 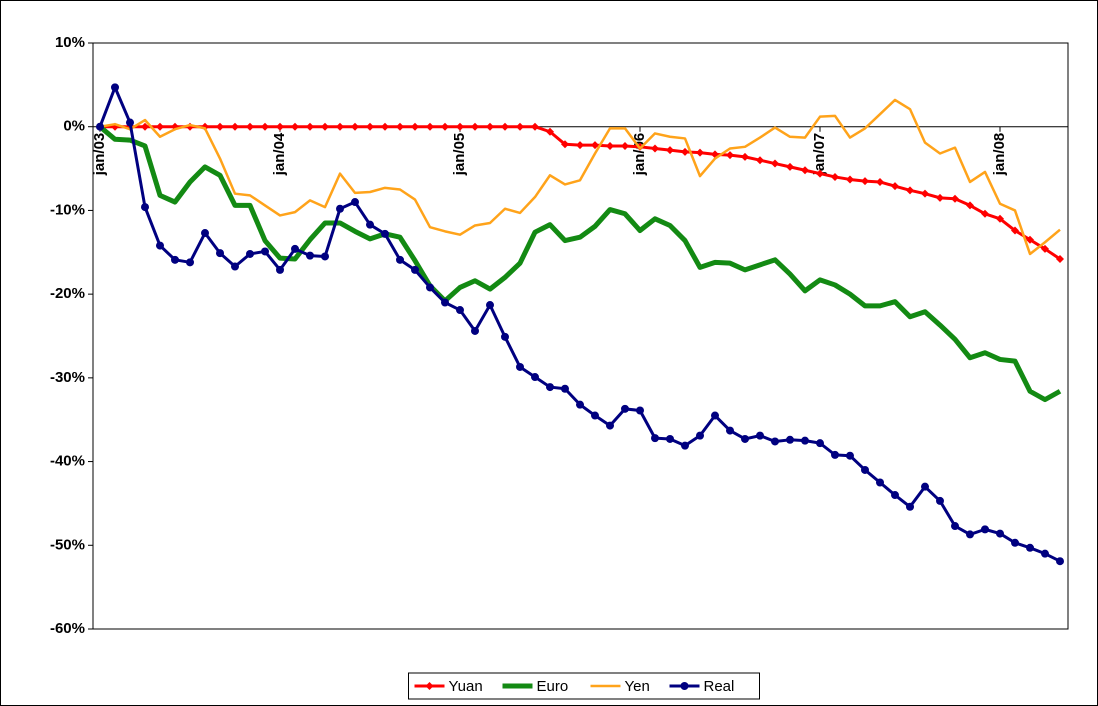 What do you see at coordinates (637, 686) in the screenshot?
I see `legend-label: Yen` at bounding box center [637, 686].